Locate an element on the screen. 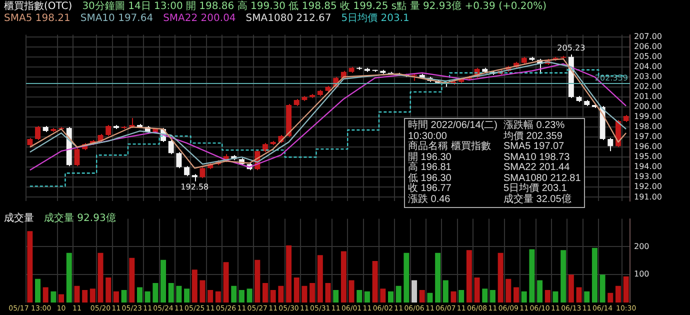 This screenshot has width=690, height=315. y-tick-label: 200.00 is located at coordinates (648, 107).